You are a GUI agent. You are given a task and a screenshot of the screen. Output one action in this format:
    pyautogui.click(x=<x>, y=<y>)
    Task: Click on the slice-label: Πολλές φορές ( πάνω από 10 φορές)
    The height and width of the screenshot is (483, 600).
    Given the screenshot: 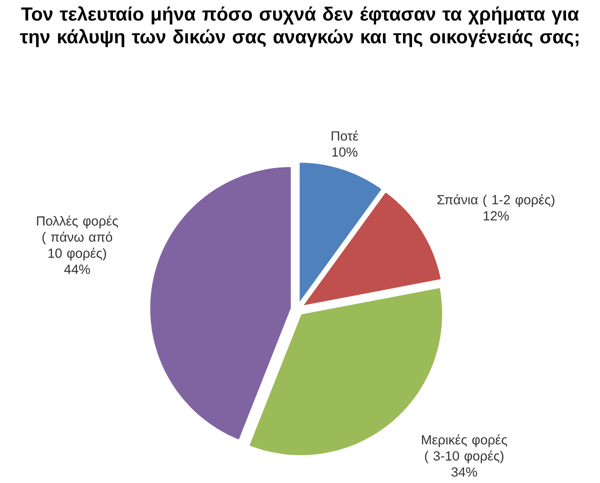 What is the action you would take?
    pyautogui.click(x=77, y=238)
    